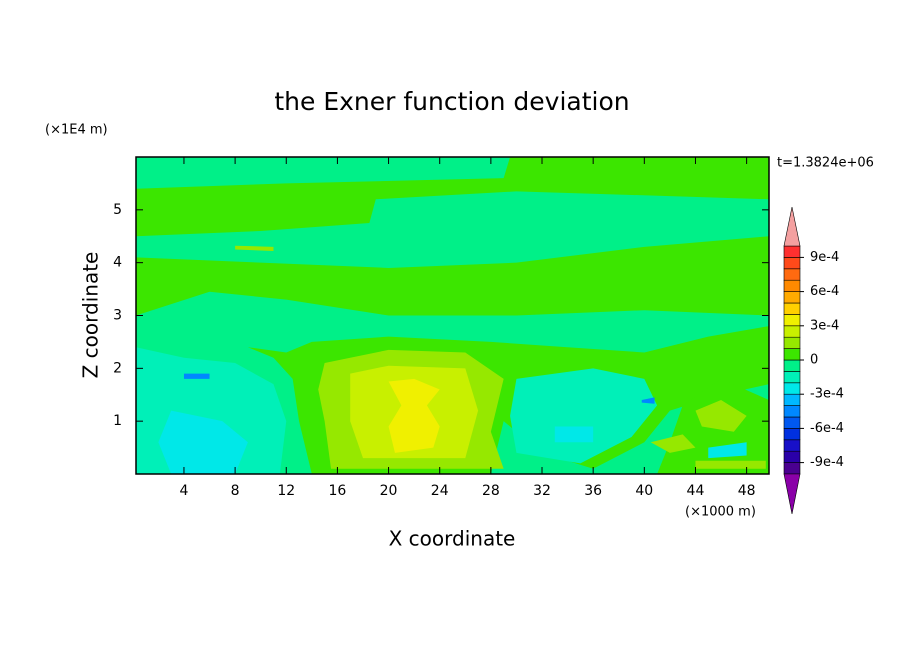  Describe the element at coordinates (451, 101) in the screenshot. I see `chart-title: the Exner function deviation` at that location.